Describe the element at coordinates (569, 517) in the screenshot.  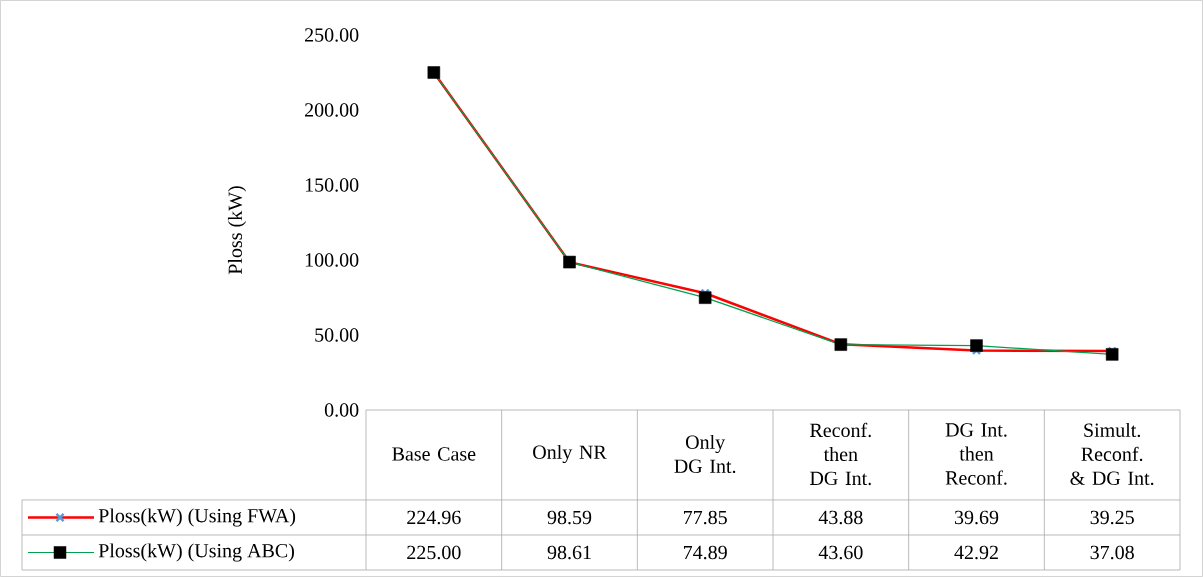
I see `data-label: 98.59` at that location.